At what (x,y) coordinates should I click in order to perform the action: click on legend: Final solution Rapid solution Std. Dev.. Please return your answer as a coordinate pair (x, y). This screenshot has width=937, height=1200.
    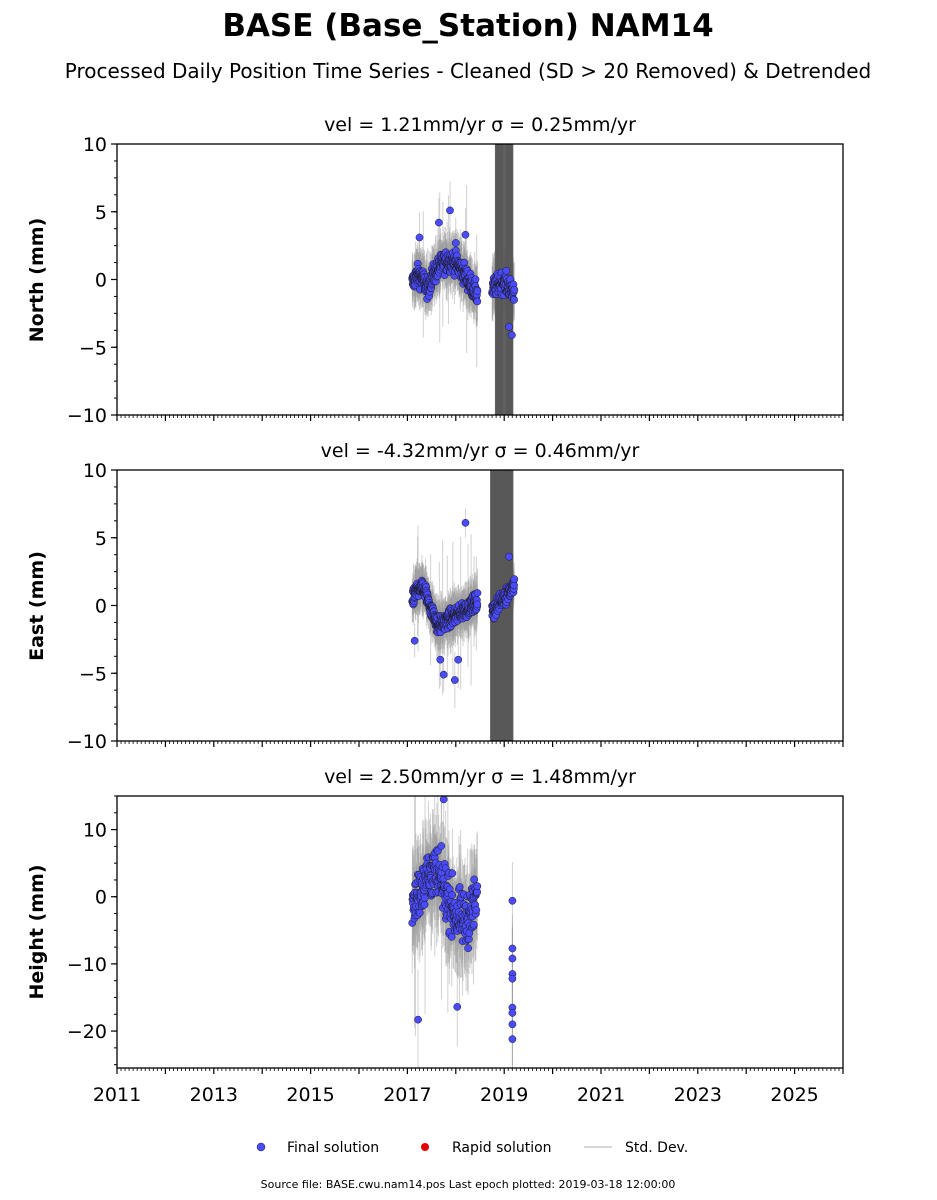
    Looking at the image, I should click on (472, 1148).